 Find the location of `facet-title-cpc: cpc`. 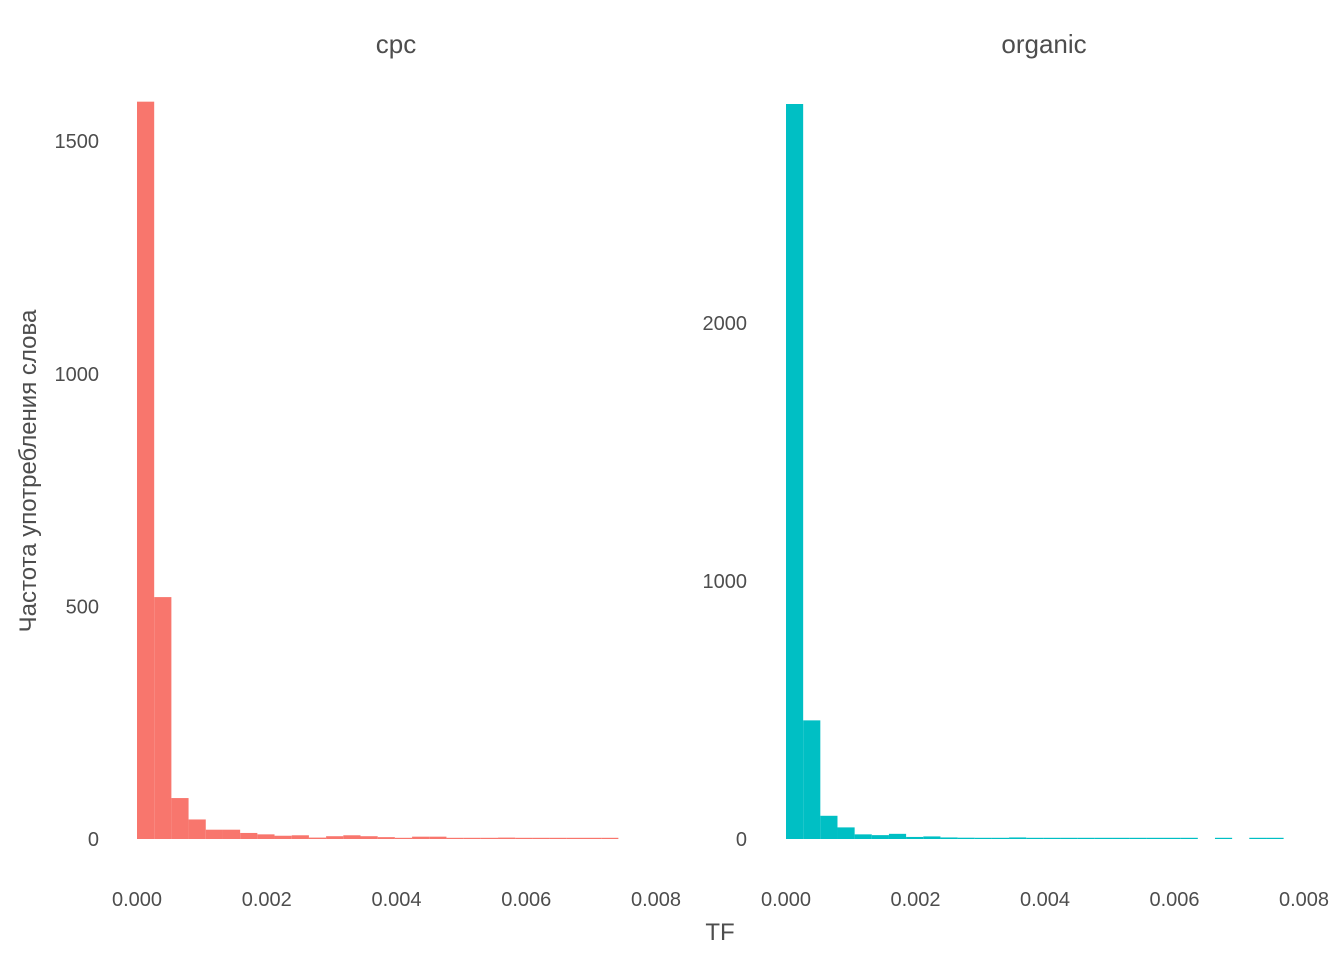

facet-title-cpc: cpc is located at coordinates (396, 44).